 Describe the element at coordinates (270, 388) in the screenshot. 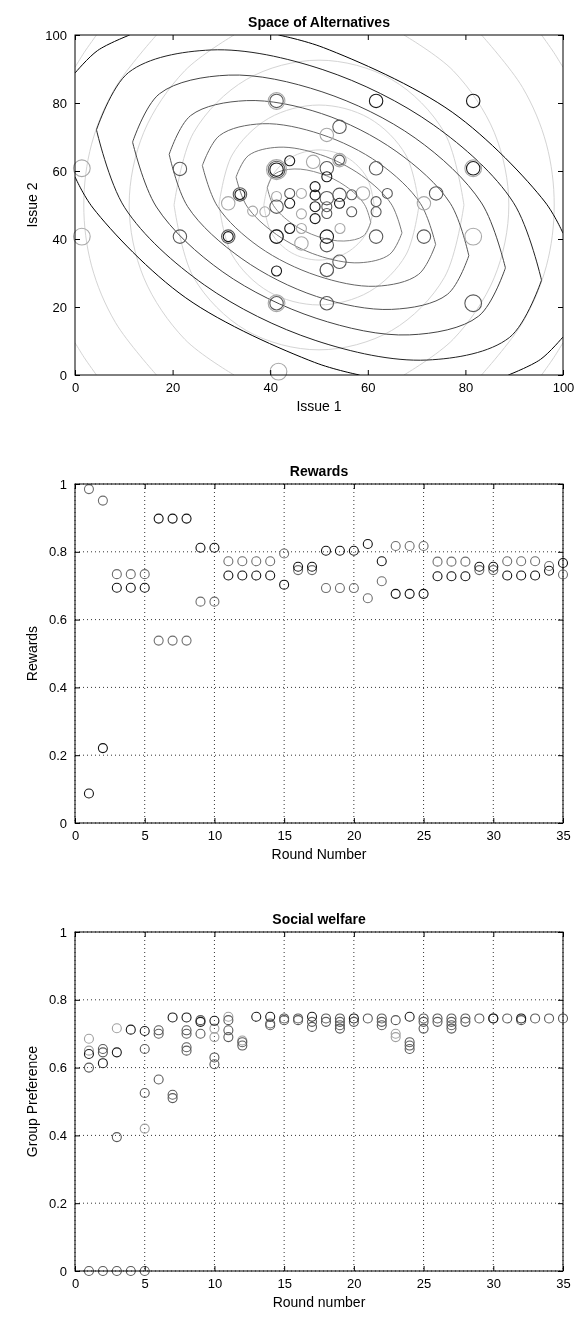

I see `x-tick-label: 40` at that location.